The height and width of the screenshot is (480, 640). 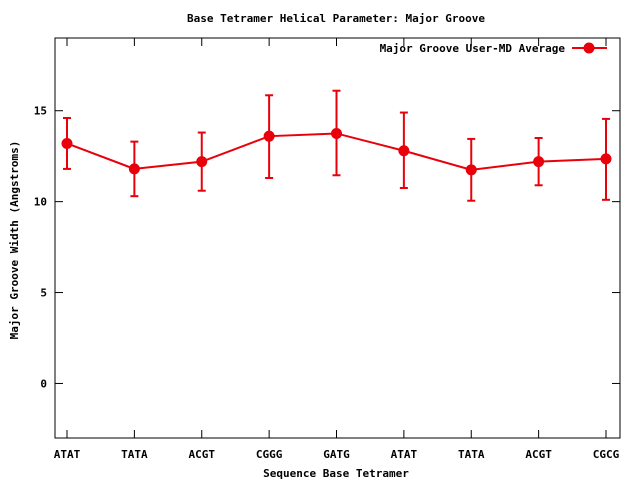 I want to click on legend-marker, so click(x=589, y=48).